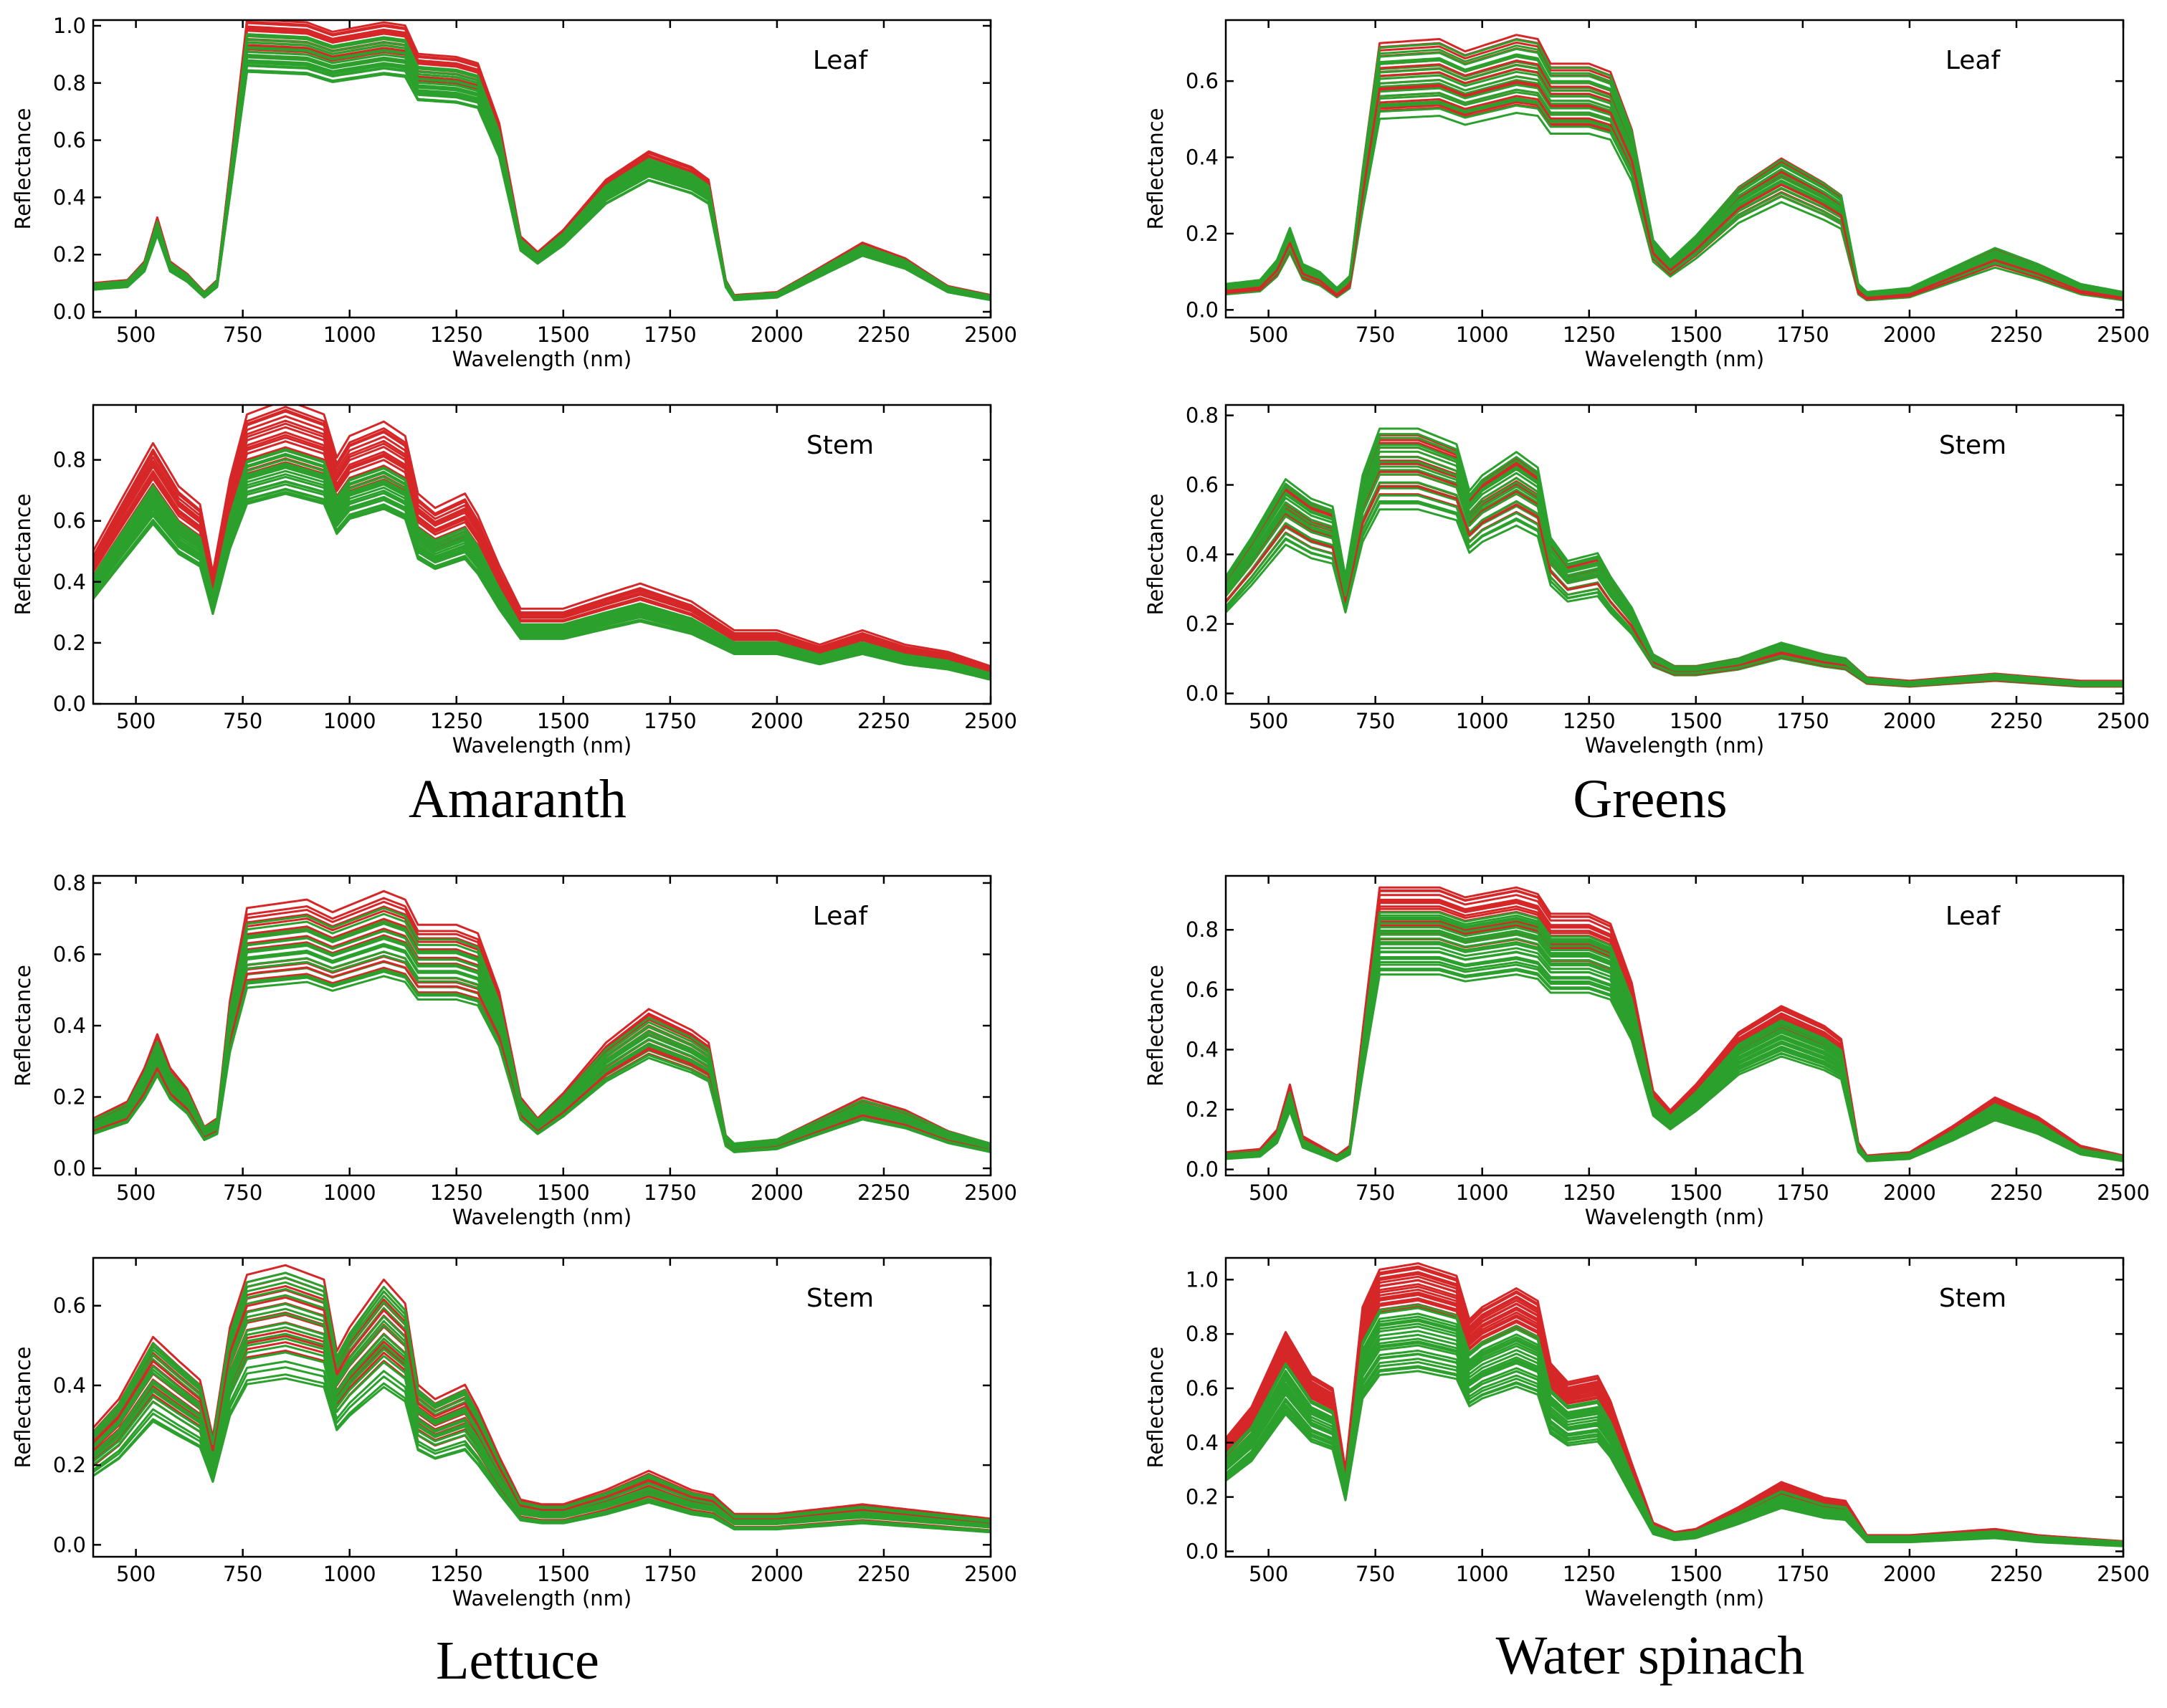 The image size is (2167, 1708). What do you see at coordinates (69, 460) in the screenshot?
I see `y-tick-label: 0.8` at bounding box center [69, 460].